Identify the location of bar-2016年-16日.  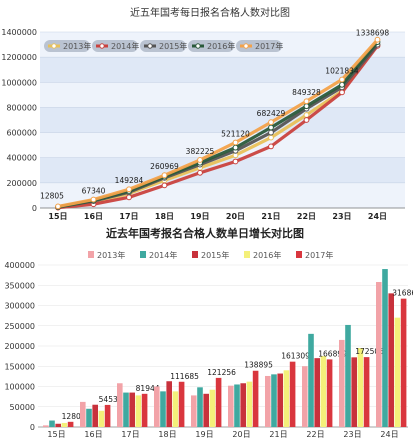
(101, 418).